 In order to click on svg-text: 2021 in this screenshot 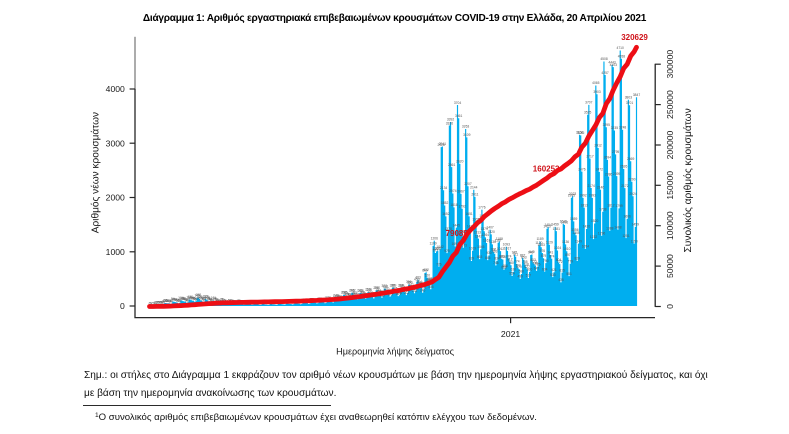, I will do `click(510, 334)`.